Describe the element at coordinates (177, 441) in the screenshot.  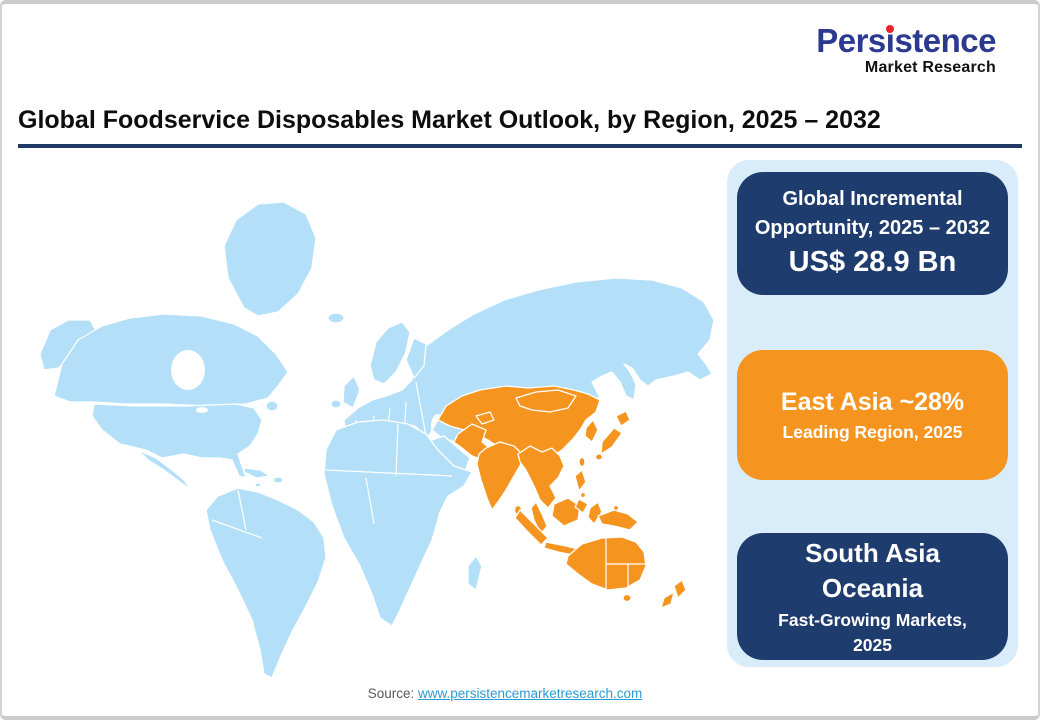
I see `region-usa` at that location.